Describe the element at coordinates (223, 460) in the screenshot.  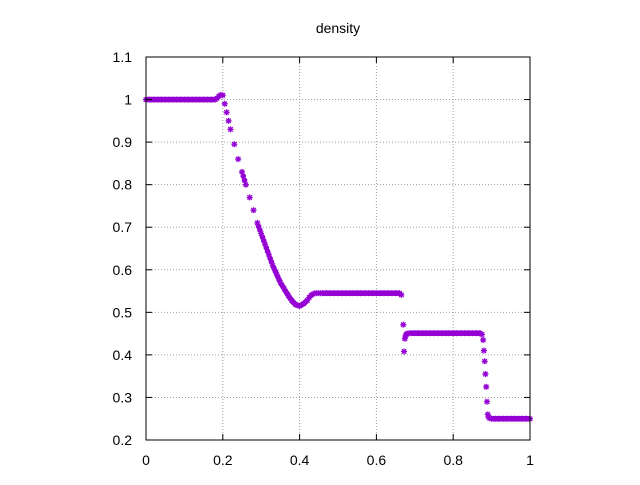
I see `x-tick-label: 0.2` at that location.